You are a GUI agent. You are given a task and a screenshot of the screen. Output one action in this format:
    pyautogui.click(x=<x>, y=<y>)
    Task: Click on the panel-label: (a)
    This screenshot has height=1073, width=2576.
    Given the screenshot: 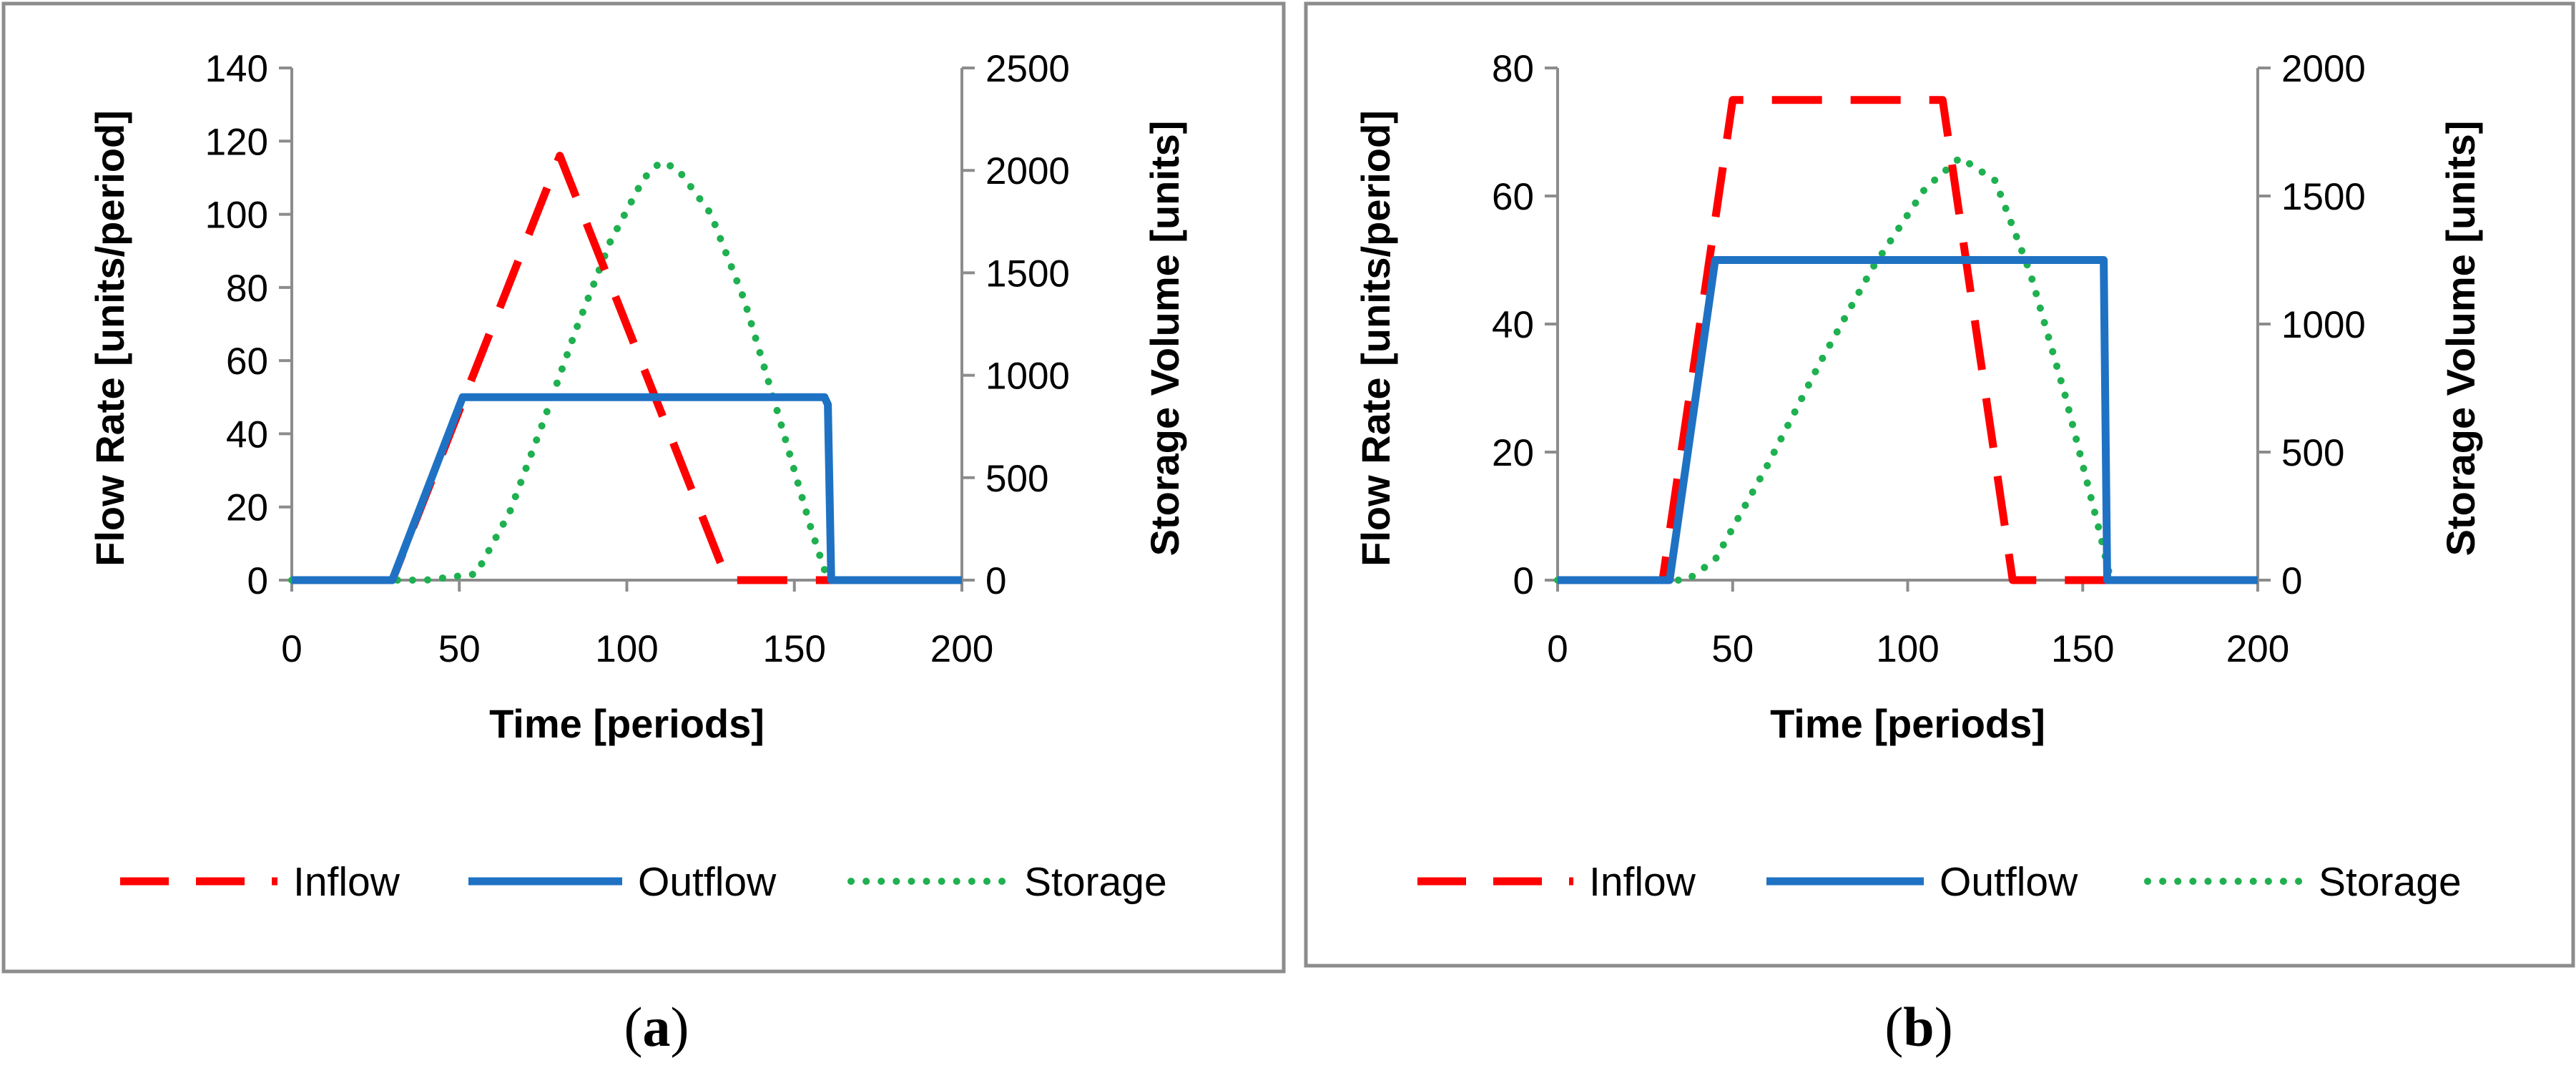 What is the action you would take?
    pyautogui.click(x=657, y=1027)
    